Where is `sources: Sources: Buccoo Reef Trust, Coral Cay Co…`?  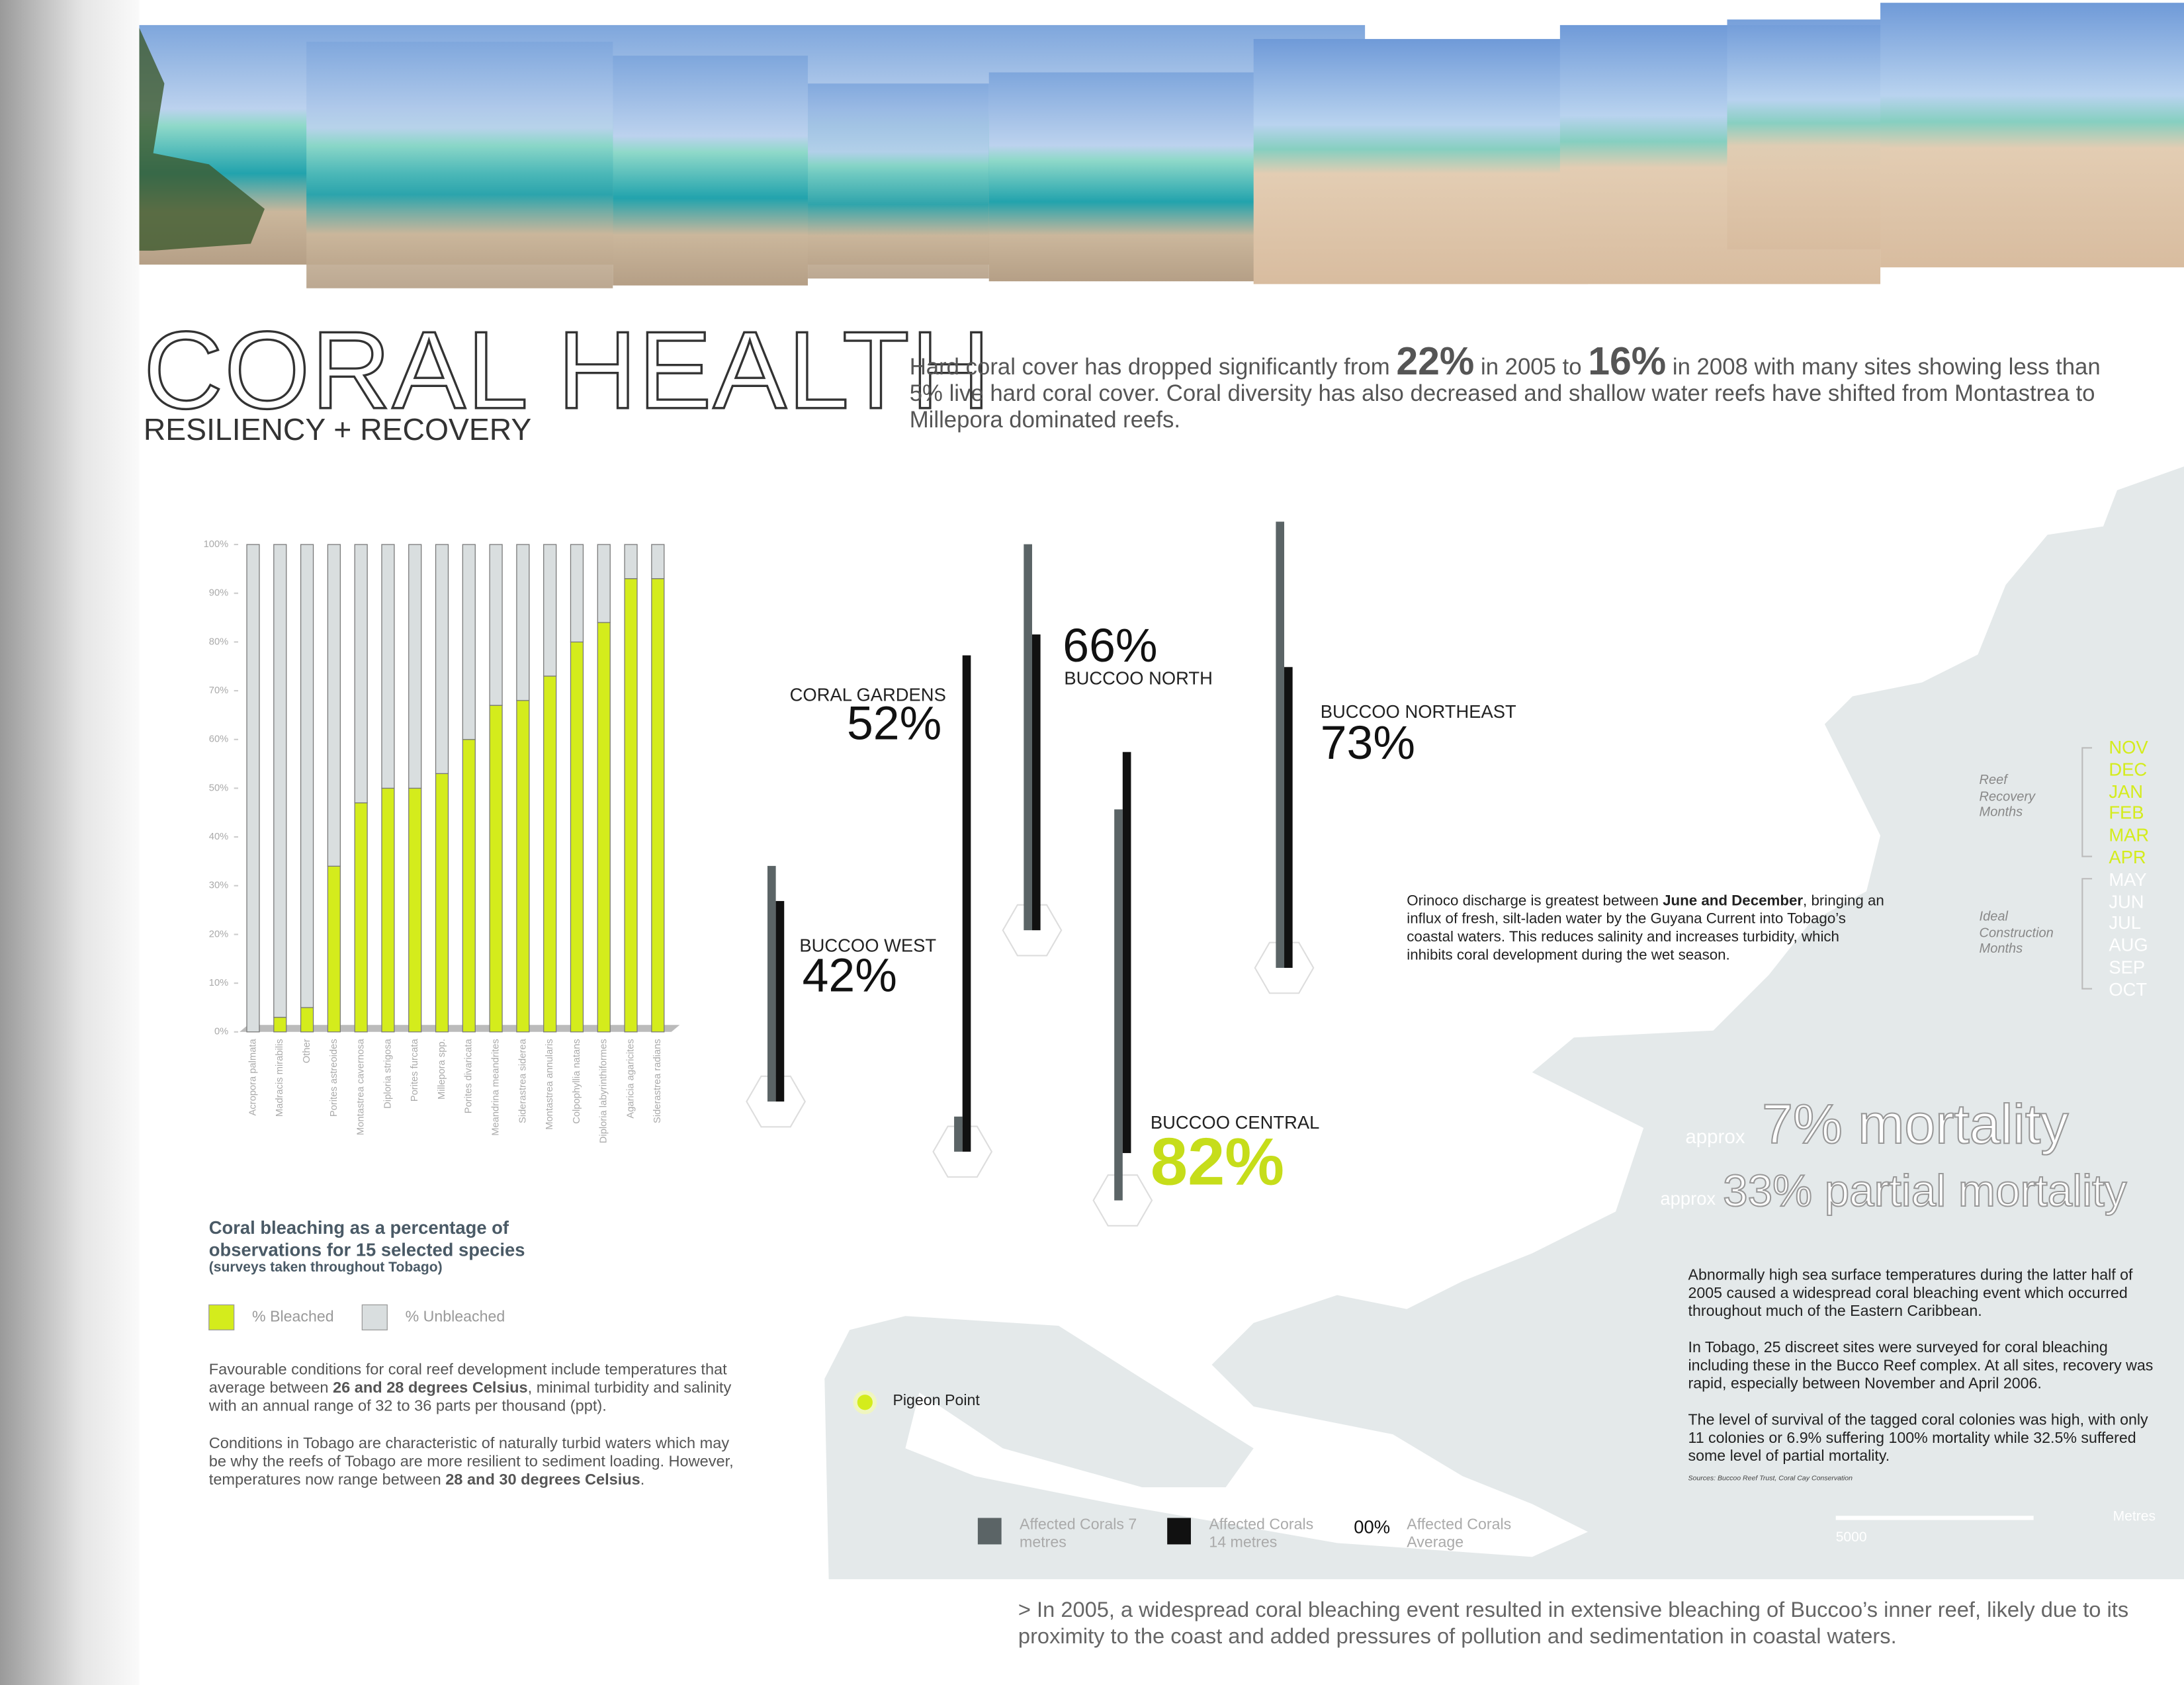 sources: Sources: Buccoo Reef Trust, Coral Cay Co… is located at coordinates (1770, 1479).